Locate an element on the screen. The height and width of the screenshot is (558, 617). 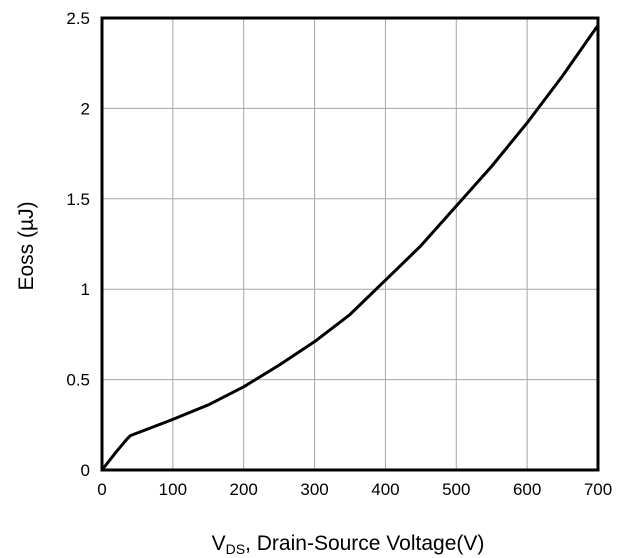
y-tick-label: 2 is located at coordinates (85, 108).